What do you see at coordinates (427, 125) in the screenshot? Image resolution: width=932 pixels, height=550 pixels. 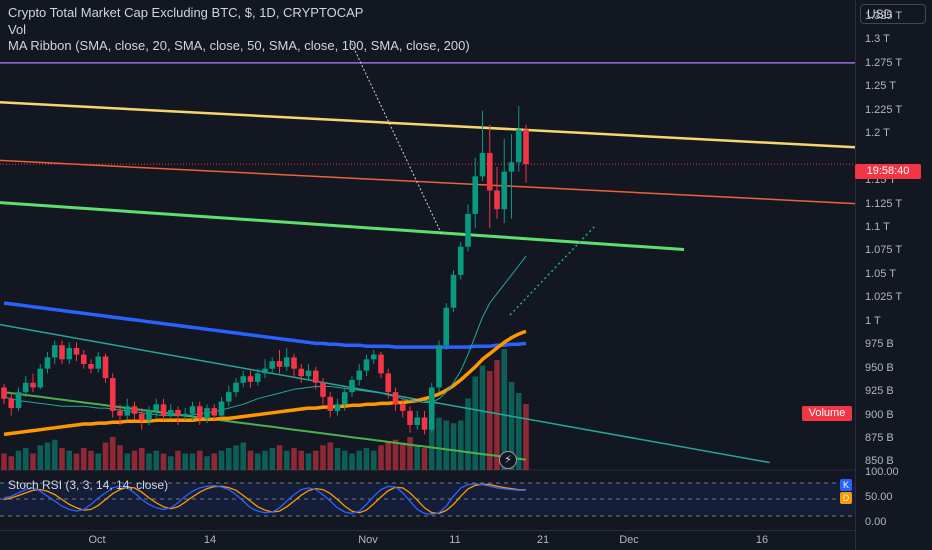 I see `trend-line-yellow` at bounding box center [427, 125].